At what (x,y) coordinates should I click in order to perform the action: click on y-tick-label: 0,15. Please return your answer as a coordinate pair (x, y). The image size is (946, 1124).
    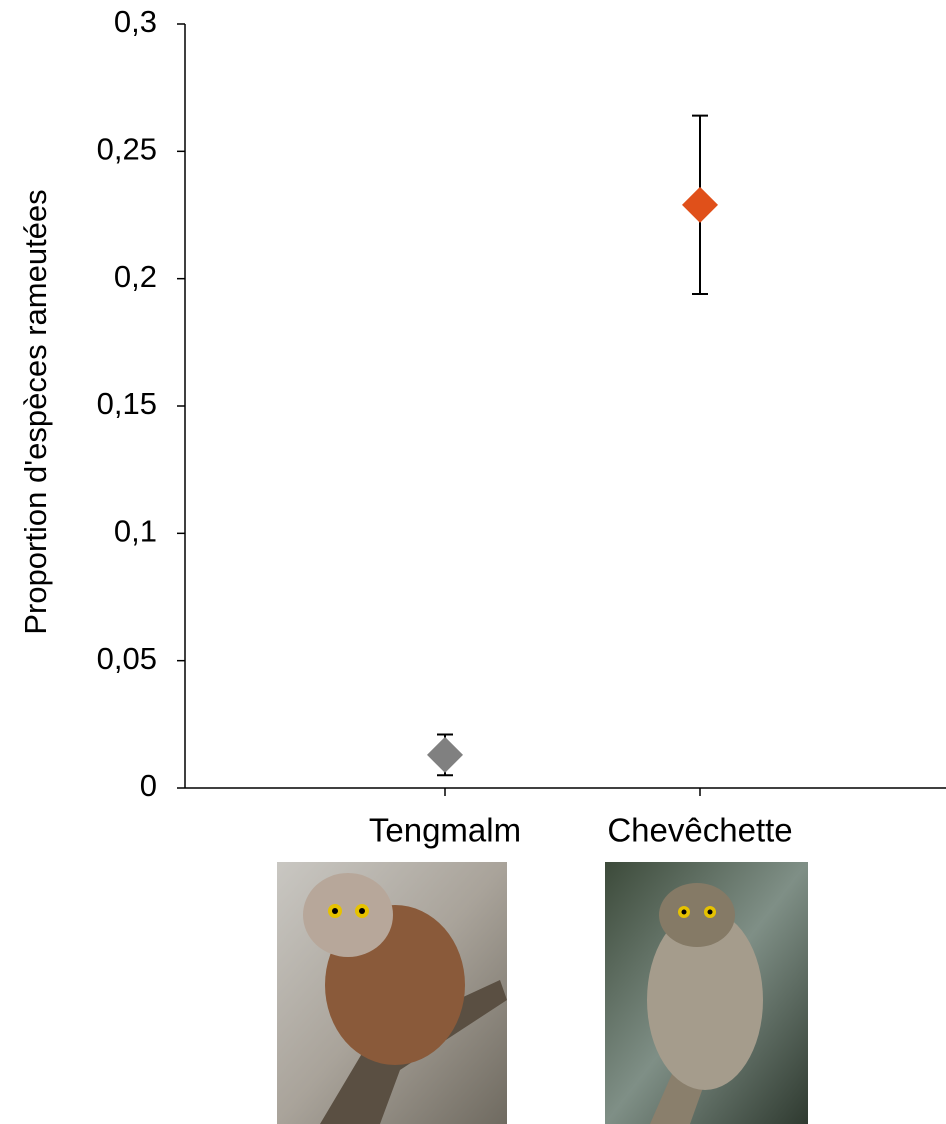
    Looking at the image, I should click on (127, 403).